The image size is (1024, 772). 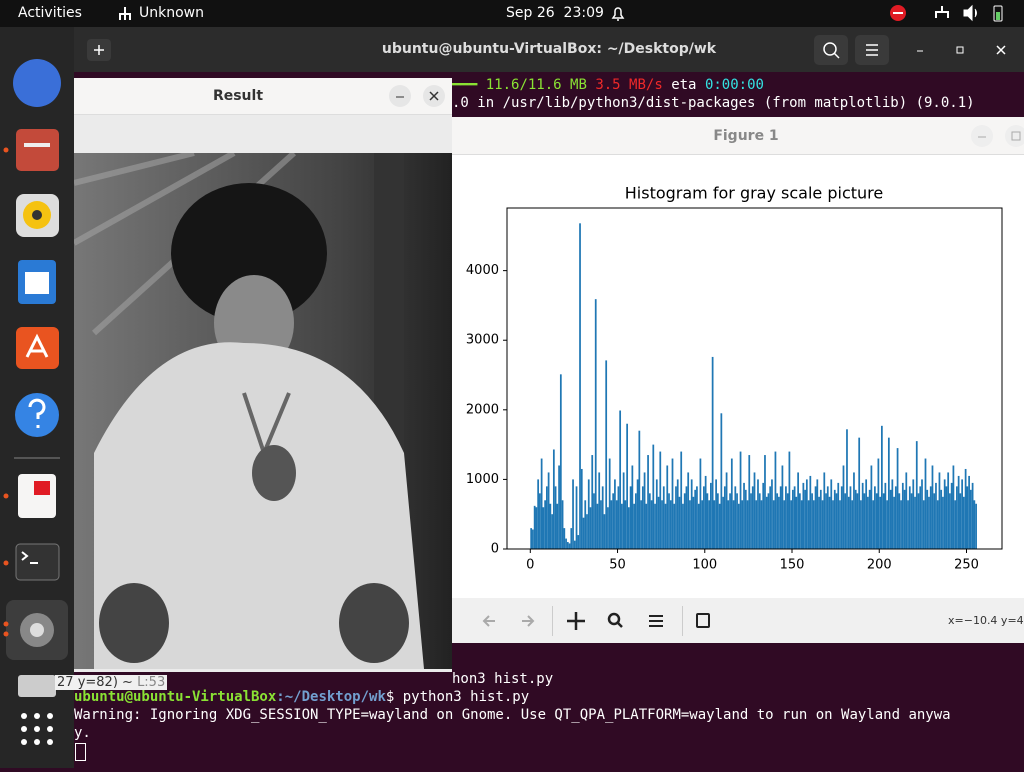 I want to click on toolbar-icons, so click(x=602, y=620).